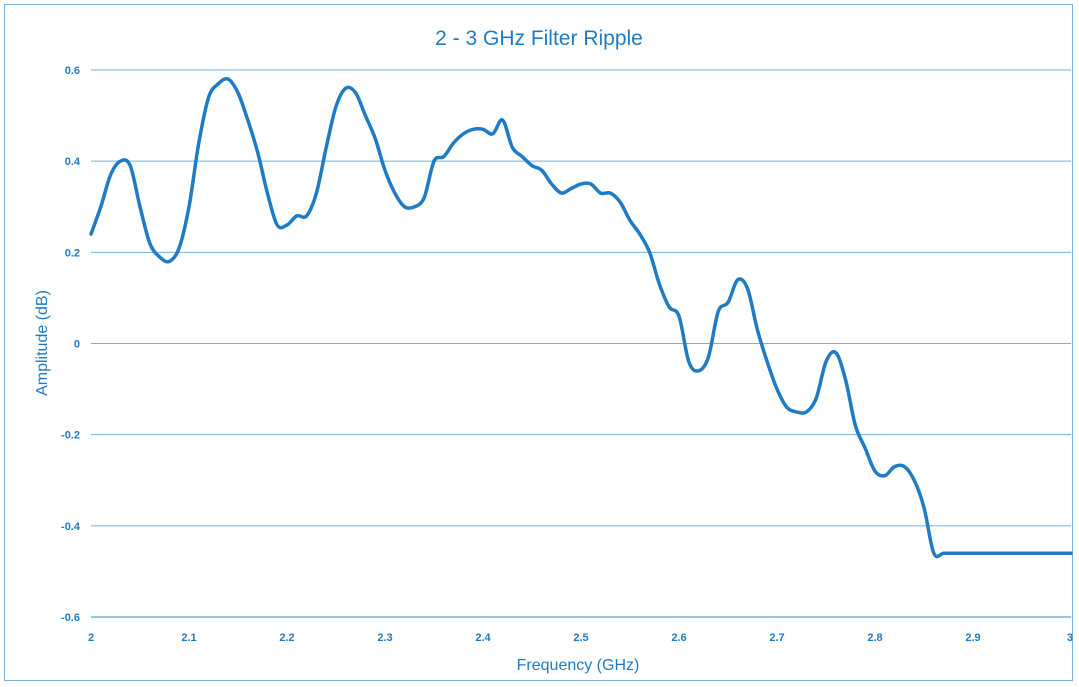 Image resolution: width=1079 pixels, height=687 pixels. What do you see at coordinates (776, 638) in the screenshot?
I see `x-tick-label: 2.7` at bounding box center [776, 638].